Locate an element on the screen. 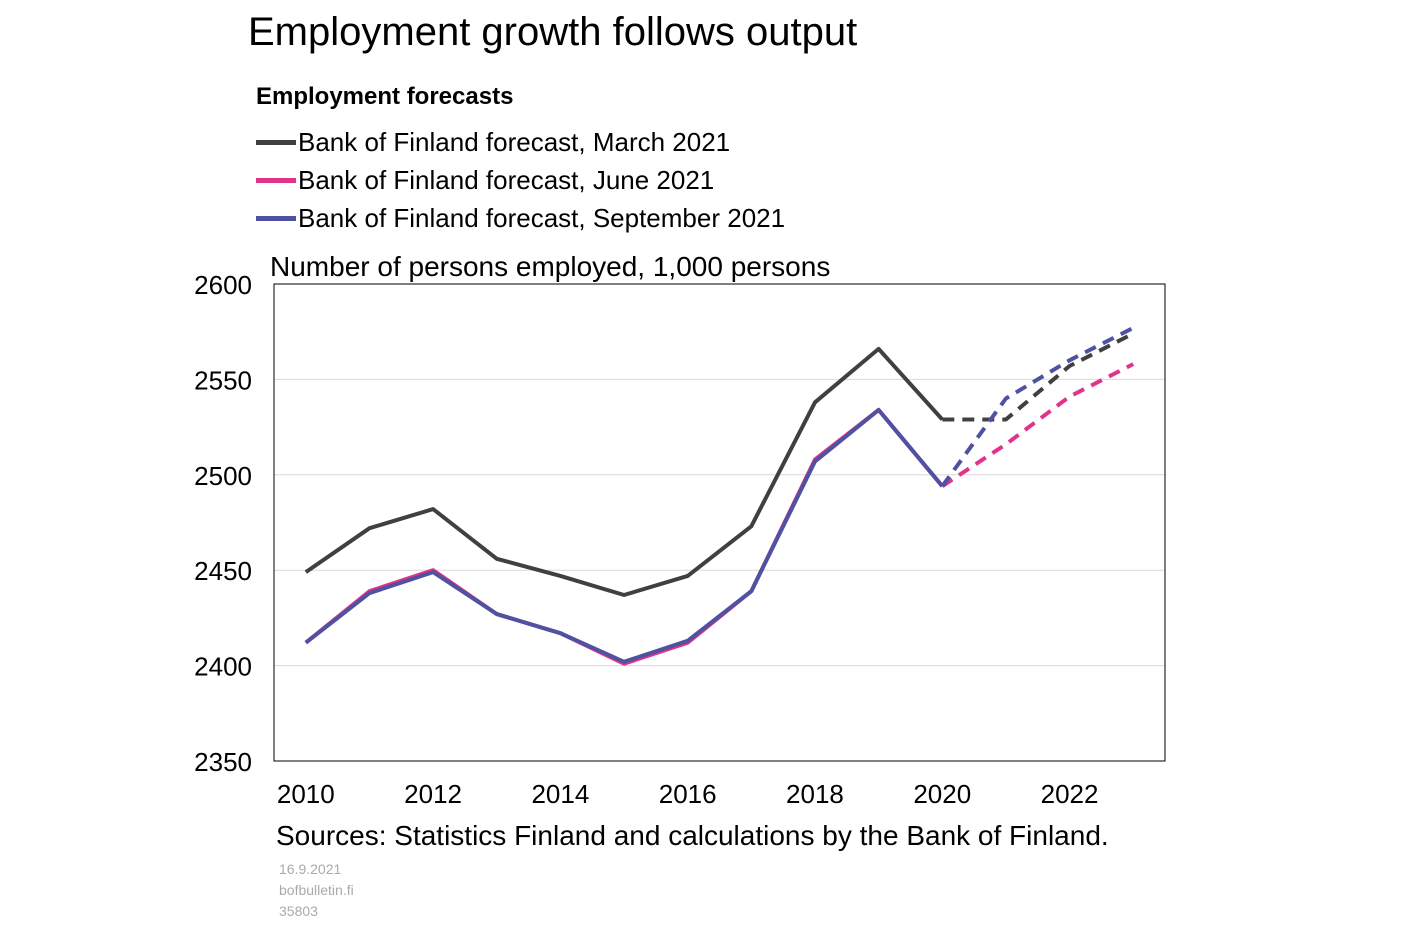  x-tick-label: 2016 is located at coordinates (688, 794).